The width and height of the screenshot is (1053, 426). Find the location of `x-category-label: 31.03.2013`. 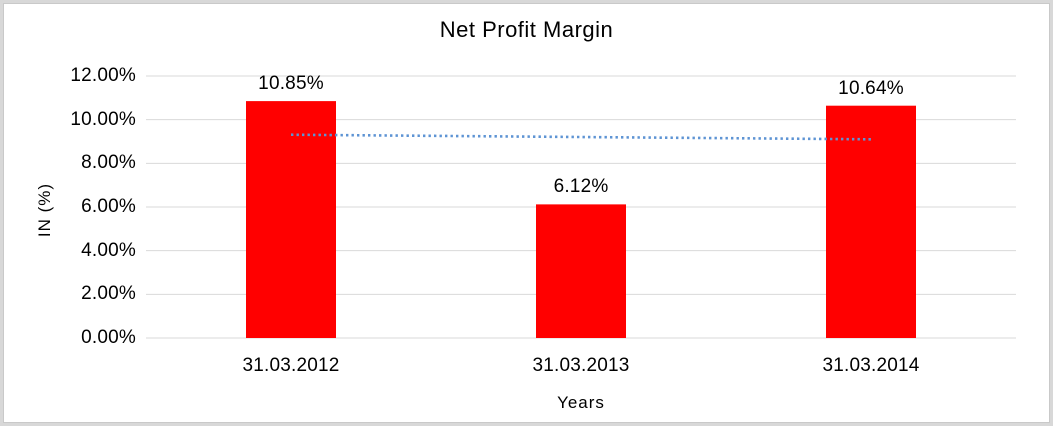

x-category-label: 31.03.2013 is located at coordinates (581, 365).